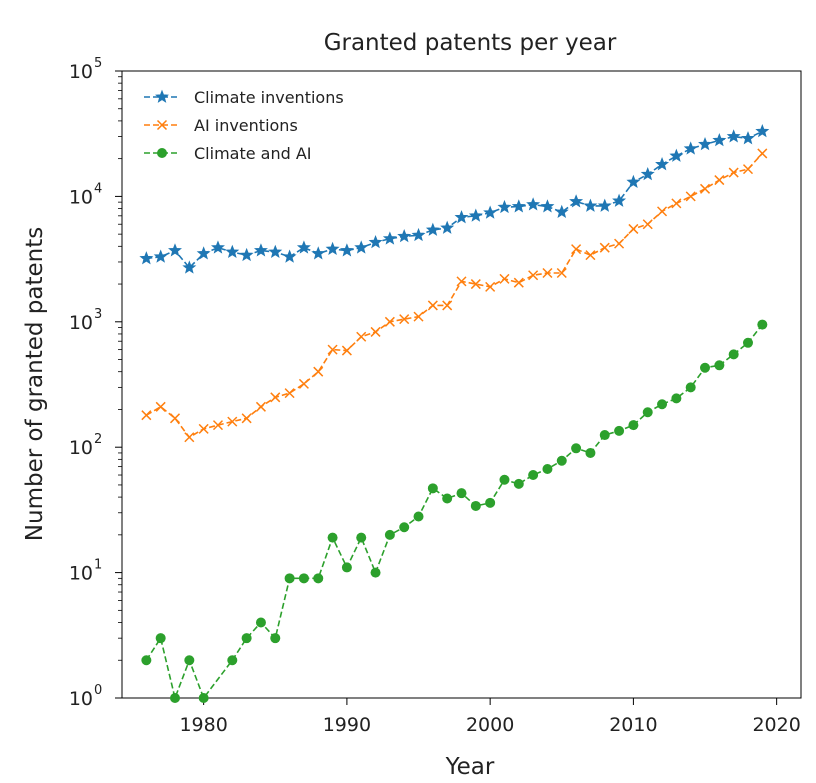 Image resolution: width=816 pixels, height=783 pixels. Describe the element at coordinates (454, 199) in the screenshot. I see `series-climate-inventions` at that location.